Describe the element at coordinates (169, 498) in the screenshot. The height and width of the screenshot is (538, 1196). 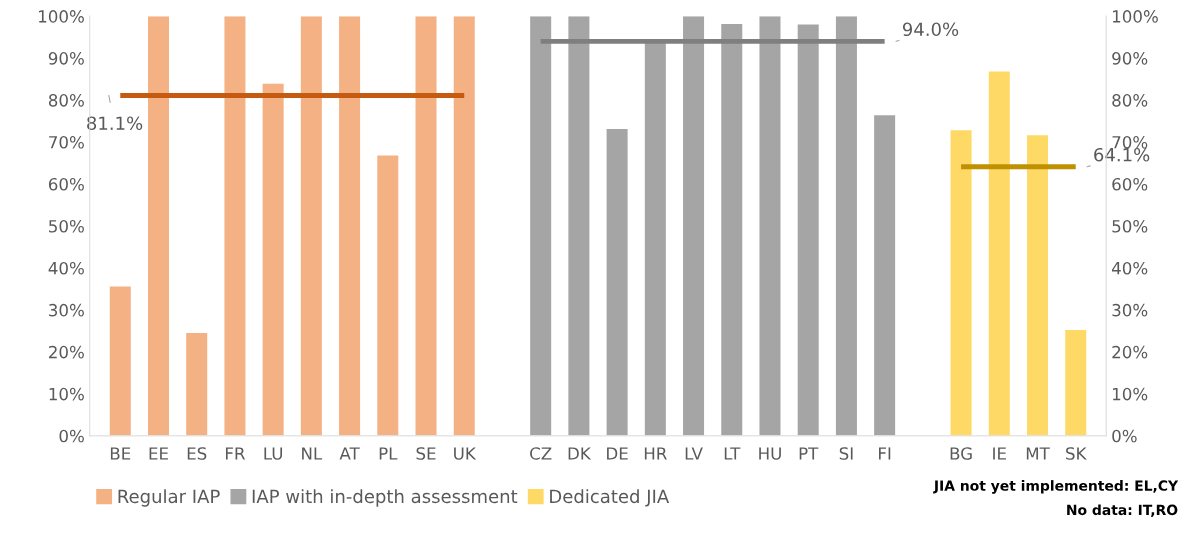
I see `legend-label: Regular IAP` at that location.